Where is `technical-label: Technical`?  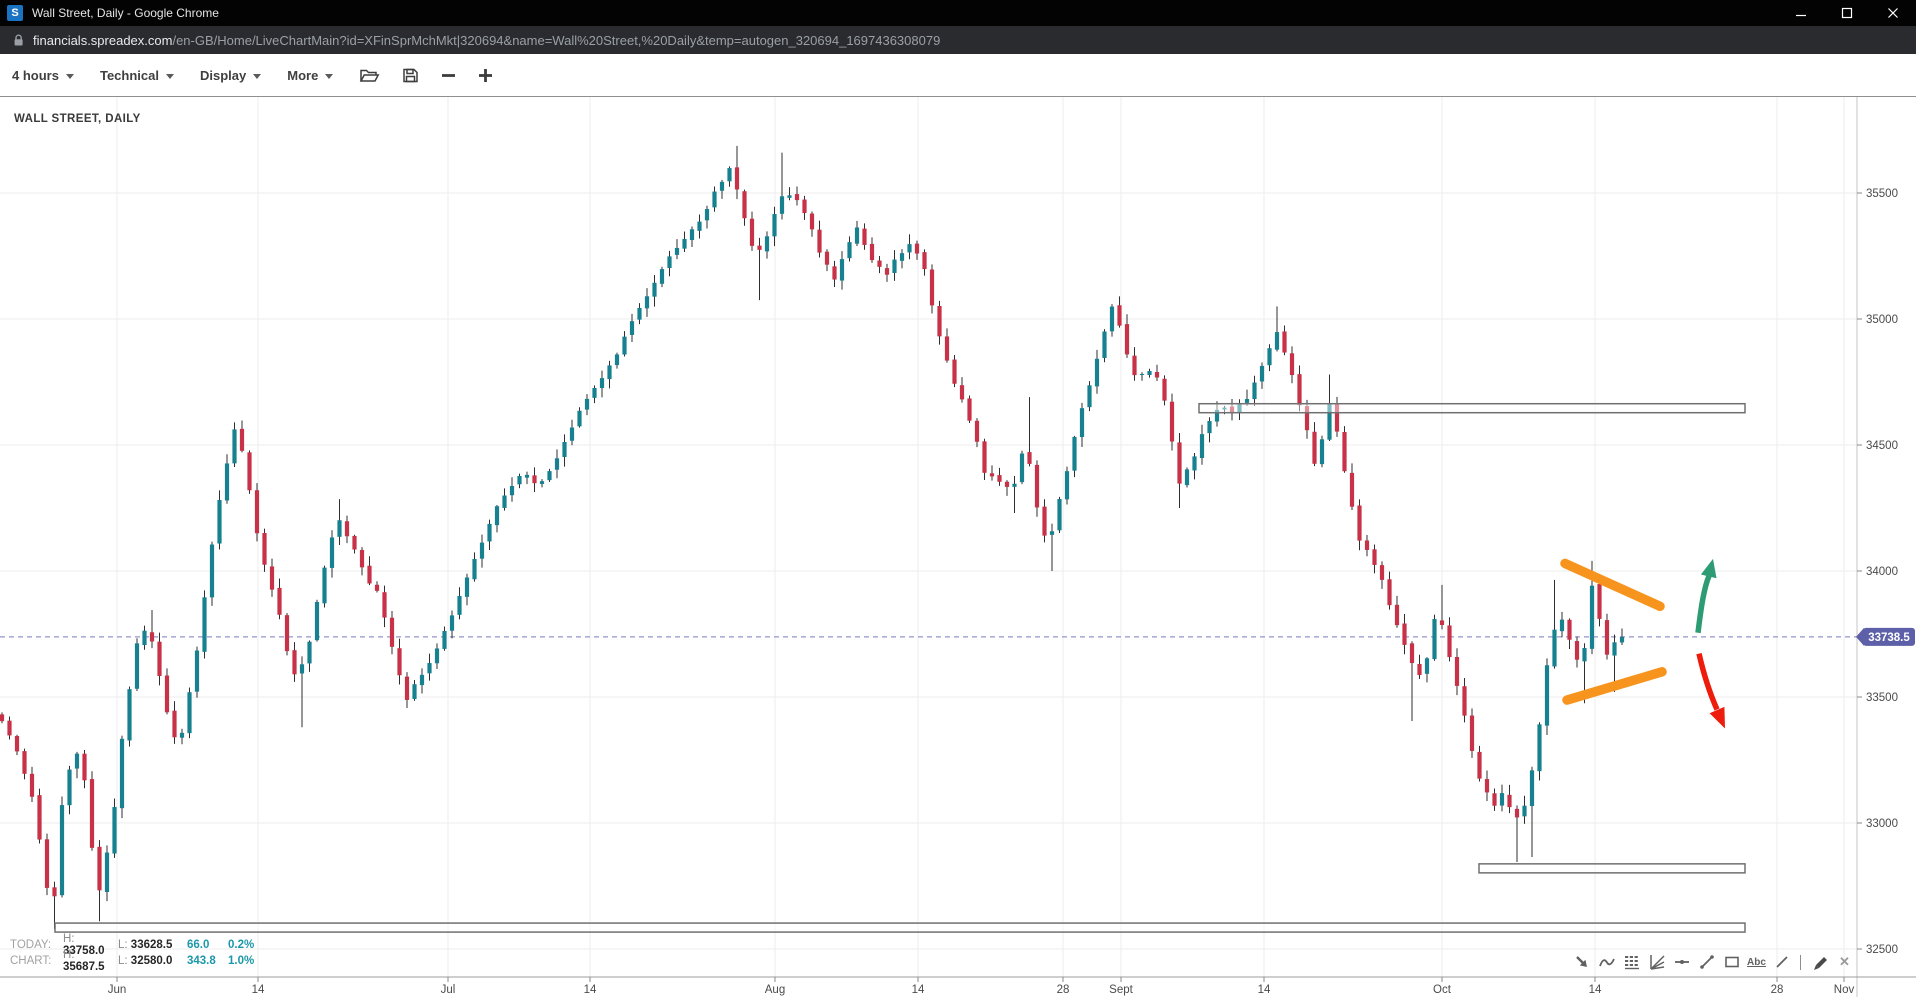 technical-label: Technical is located at coordinates (129, 75).